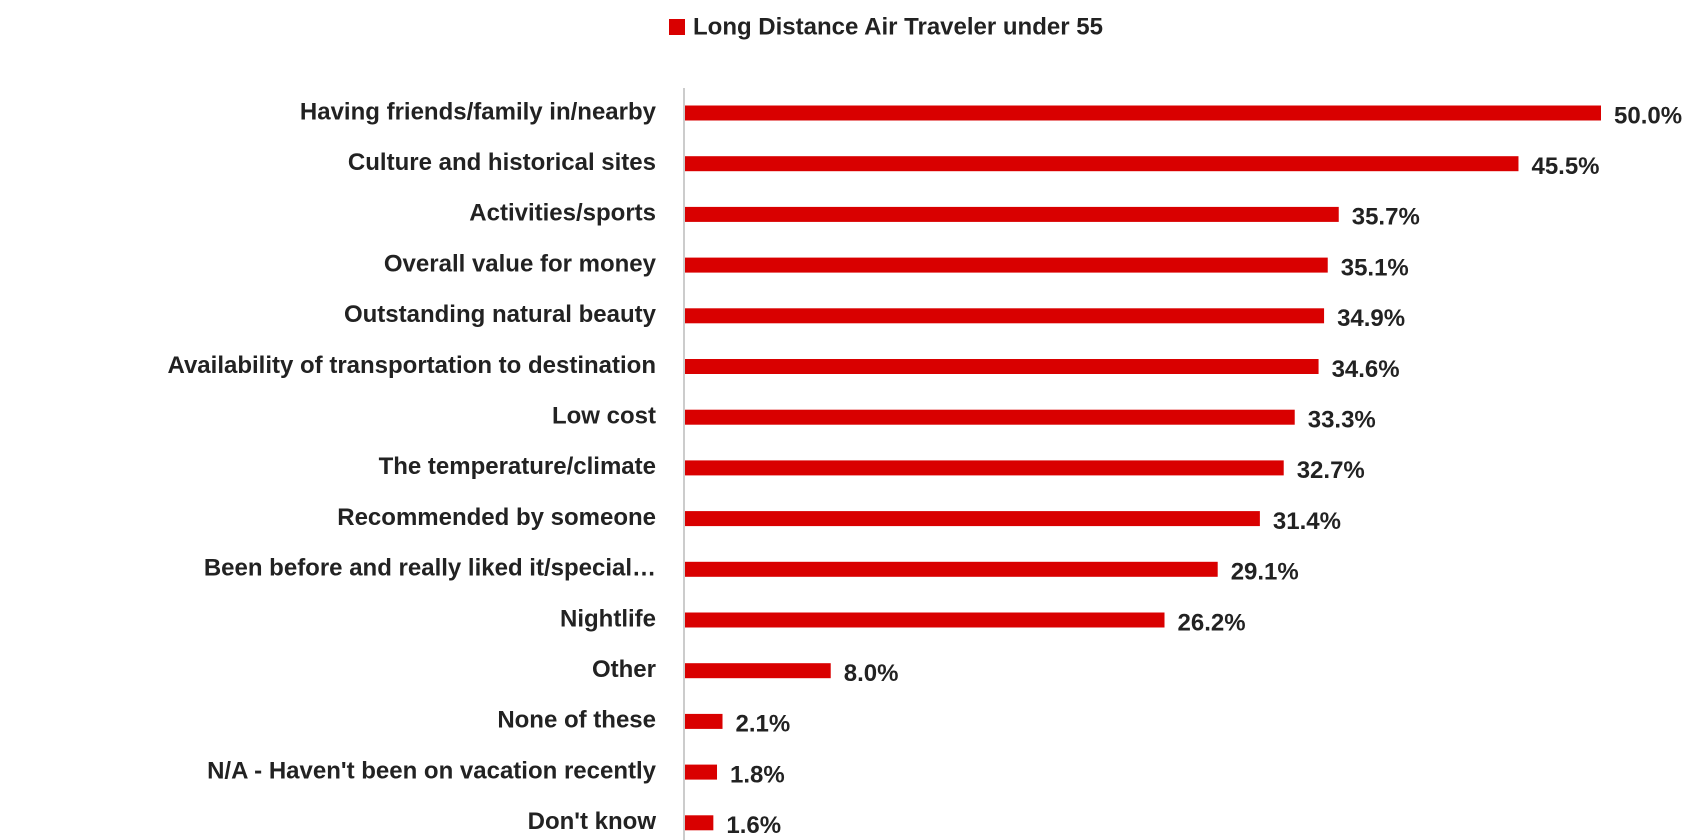 The width and height of the screenshot is (1705, 840). Describe the element at coordinates (753, 825) in the screenshot. I see `value-label: 1.6%` at that location.